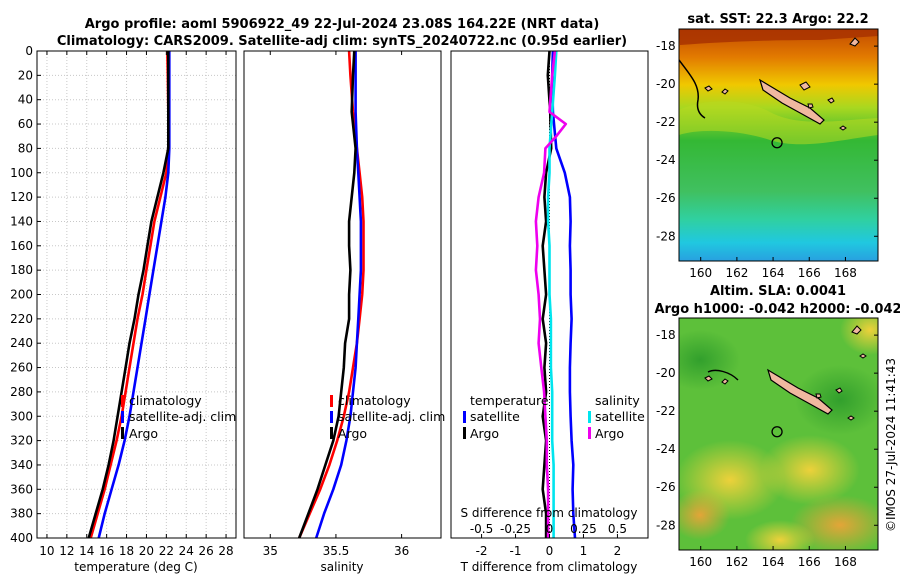 The image size is (900, 580). Describe the element at coordinates (21, 514) in the screenshot. I see `ytick-label: 380` at that location.